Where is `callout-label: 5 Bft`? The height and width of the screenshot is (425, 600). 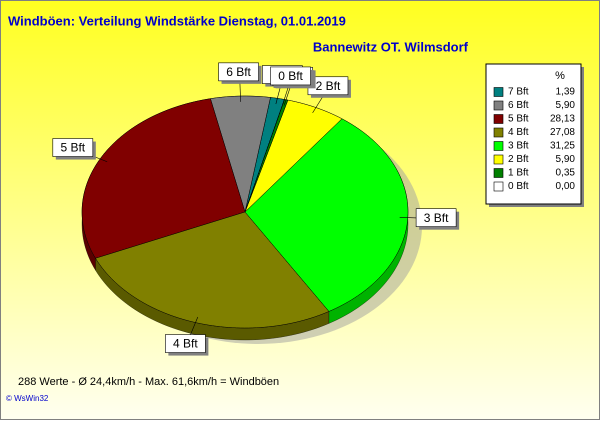 callout-label: 5 Bft is located at coordinates (72, 148).